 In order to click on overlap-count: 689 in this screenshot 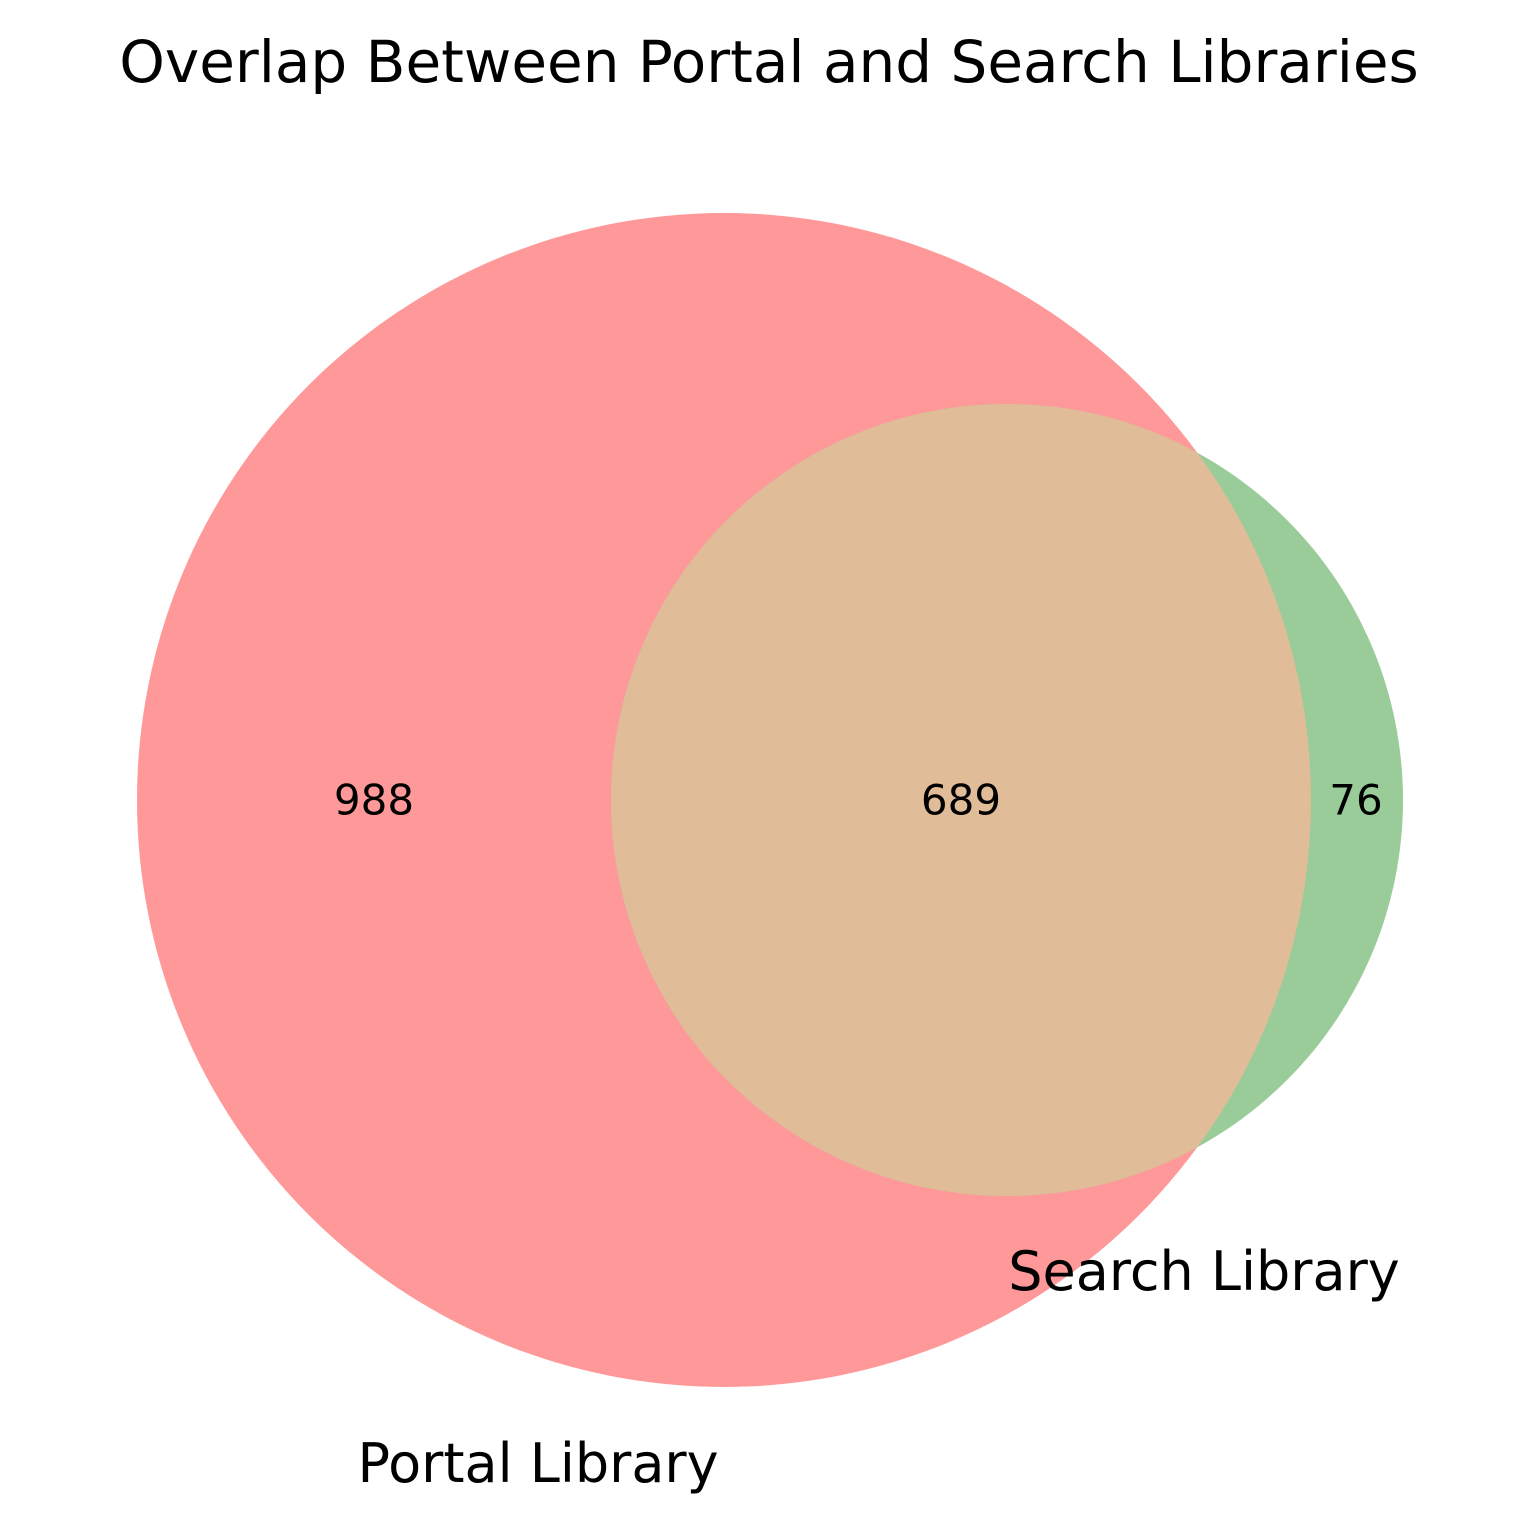, I will do `click(961, 800)`.